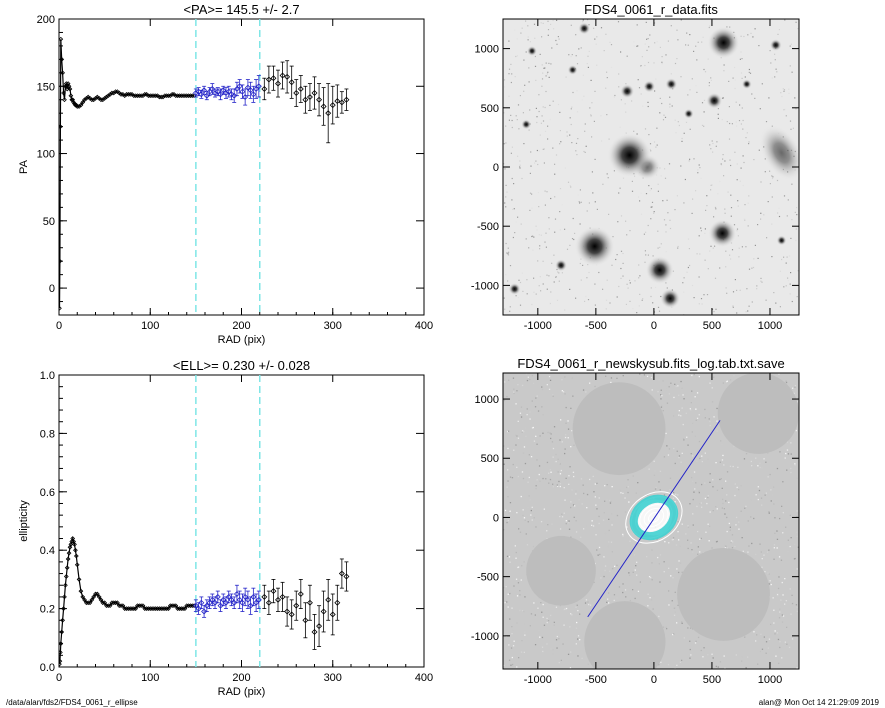 The width and height of the screenshot is (885, 708). Describe the element at coordinates (625, 635) in the screenshot. I see `mask-region` at that location.